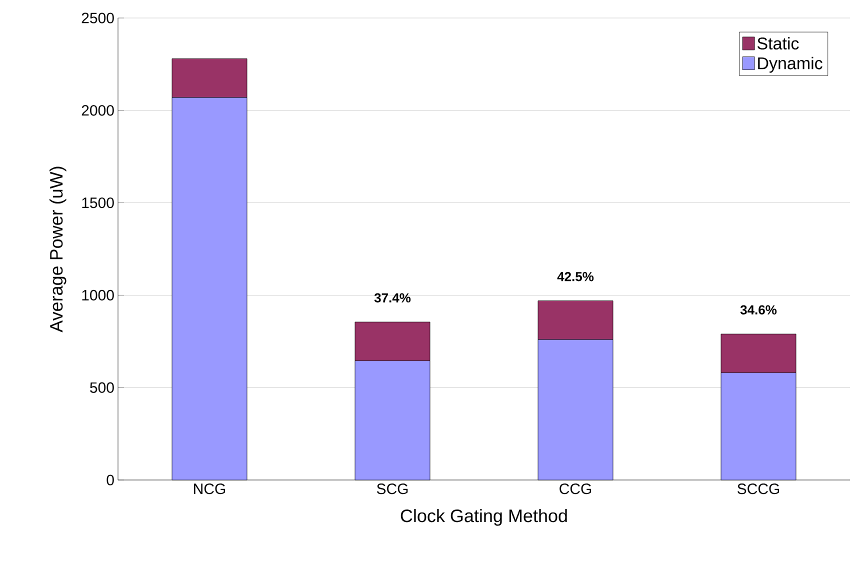 The image size is (854, 574). What do you see at coordinates (778, 43) in the screenshot?
I see `legend-label: Static` at bounding box center [778, 43].